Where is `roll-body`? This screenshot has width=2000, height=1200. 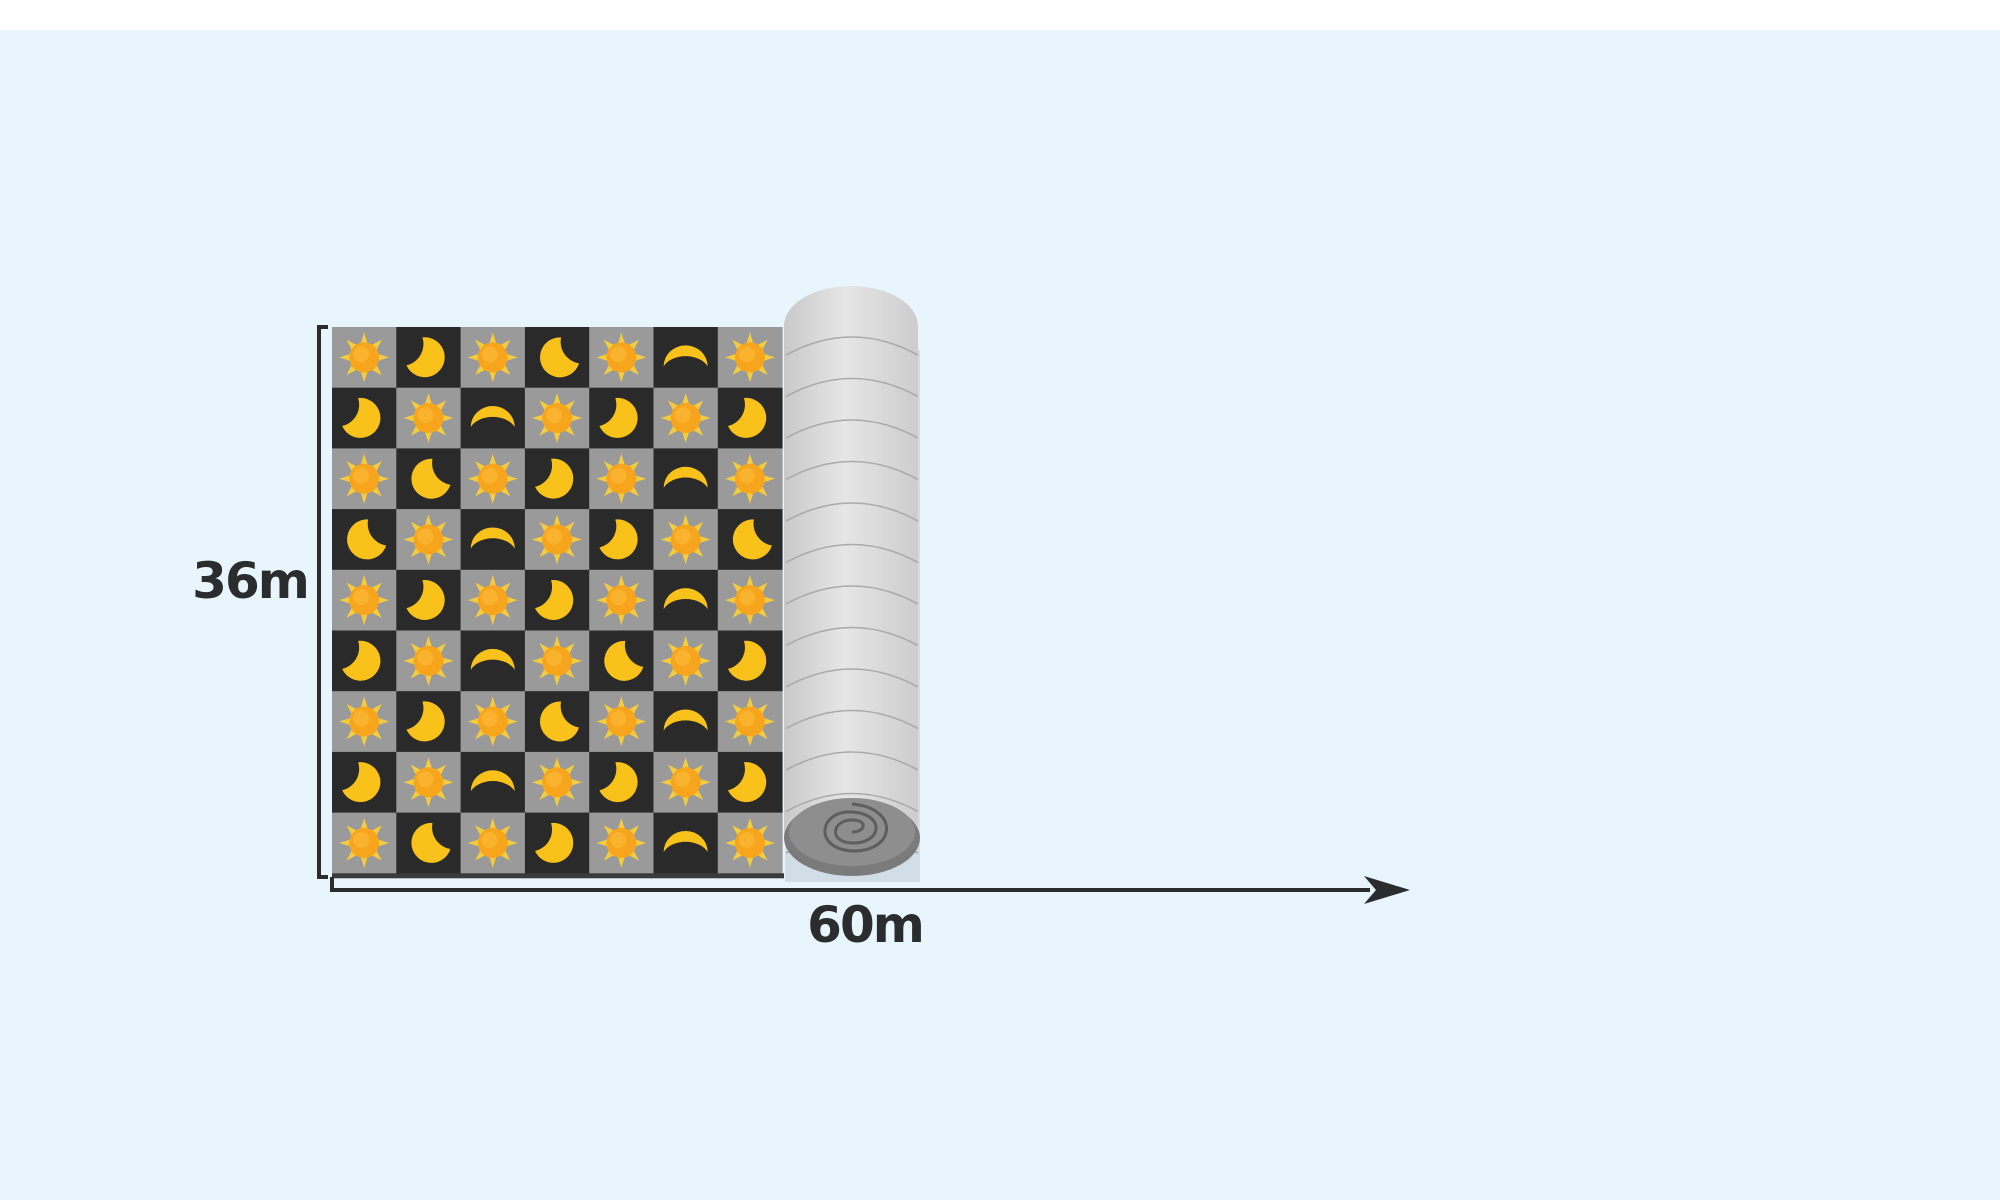 roll-body is located at coordinates (851, 562).